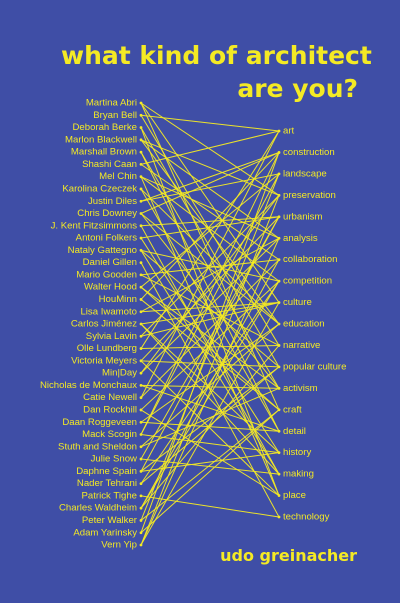 The image size is (400, 603). What do you see at coordinates (119, 373) in the screenshot?
I see `architect-name: Min|Day` at bounding box center [119, 373].